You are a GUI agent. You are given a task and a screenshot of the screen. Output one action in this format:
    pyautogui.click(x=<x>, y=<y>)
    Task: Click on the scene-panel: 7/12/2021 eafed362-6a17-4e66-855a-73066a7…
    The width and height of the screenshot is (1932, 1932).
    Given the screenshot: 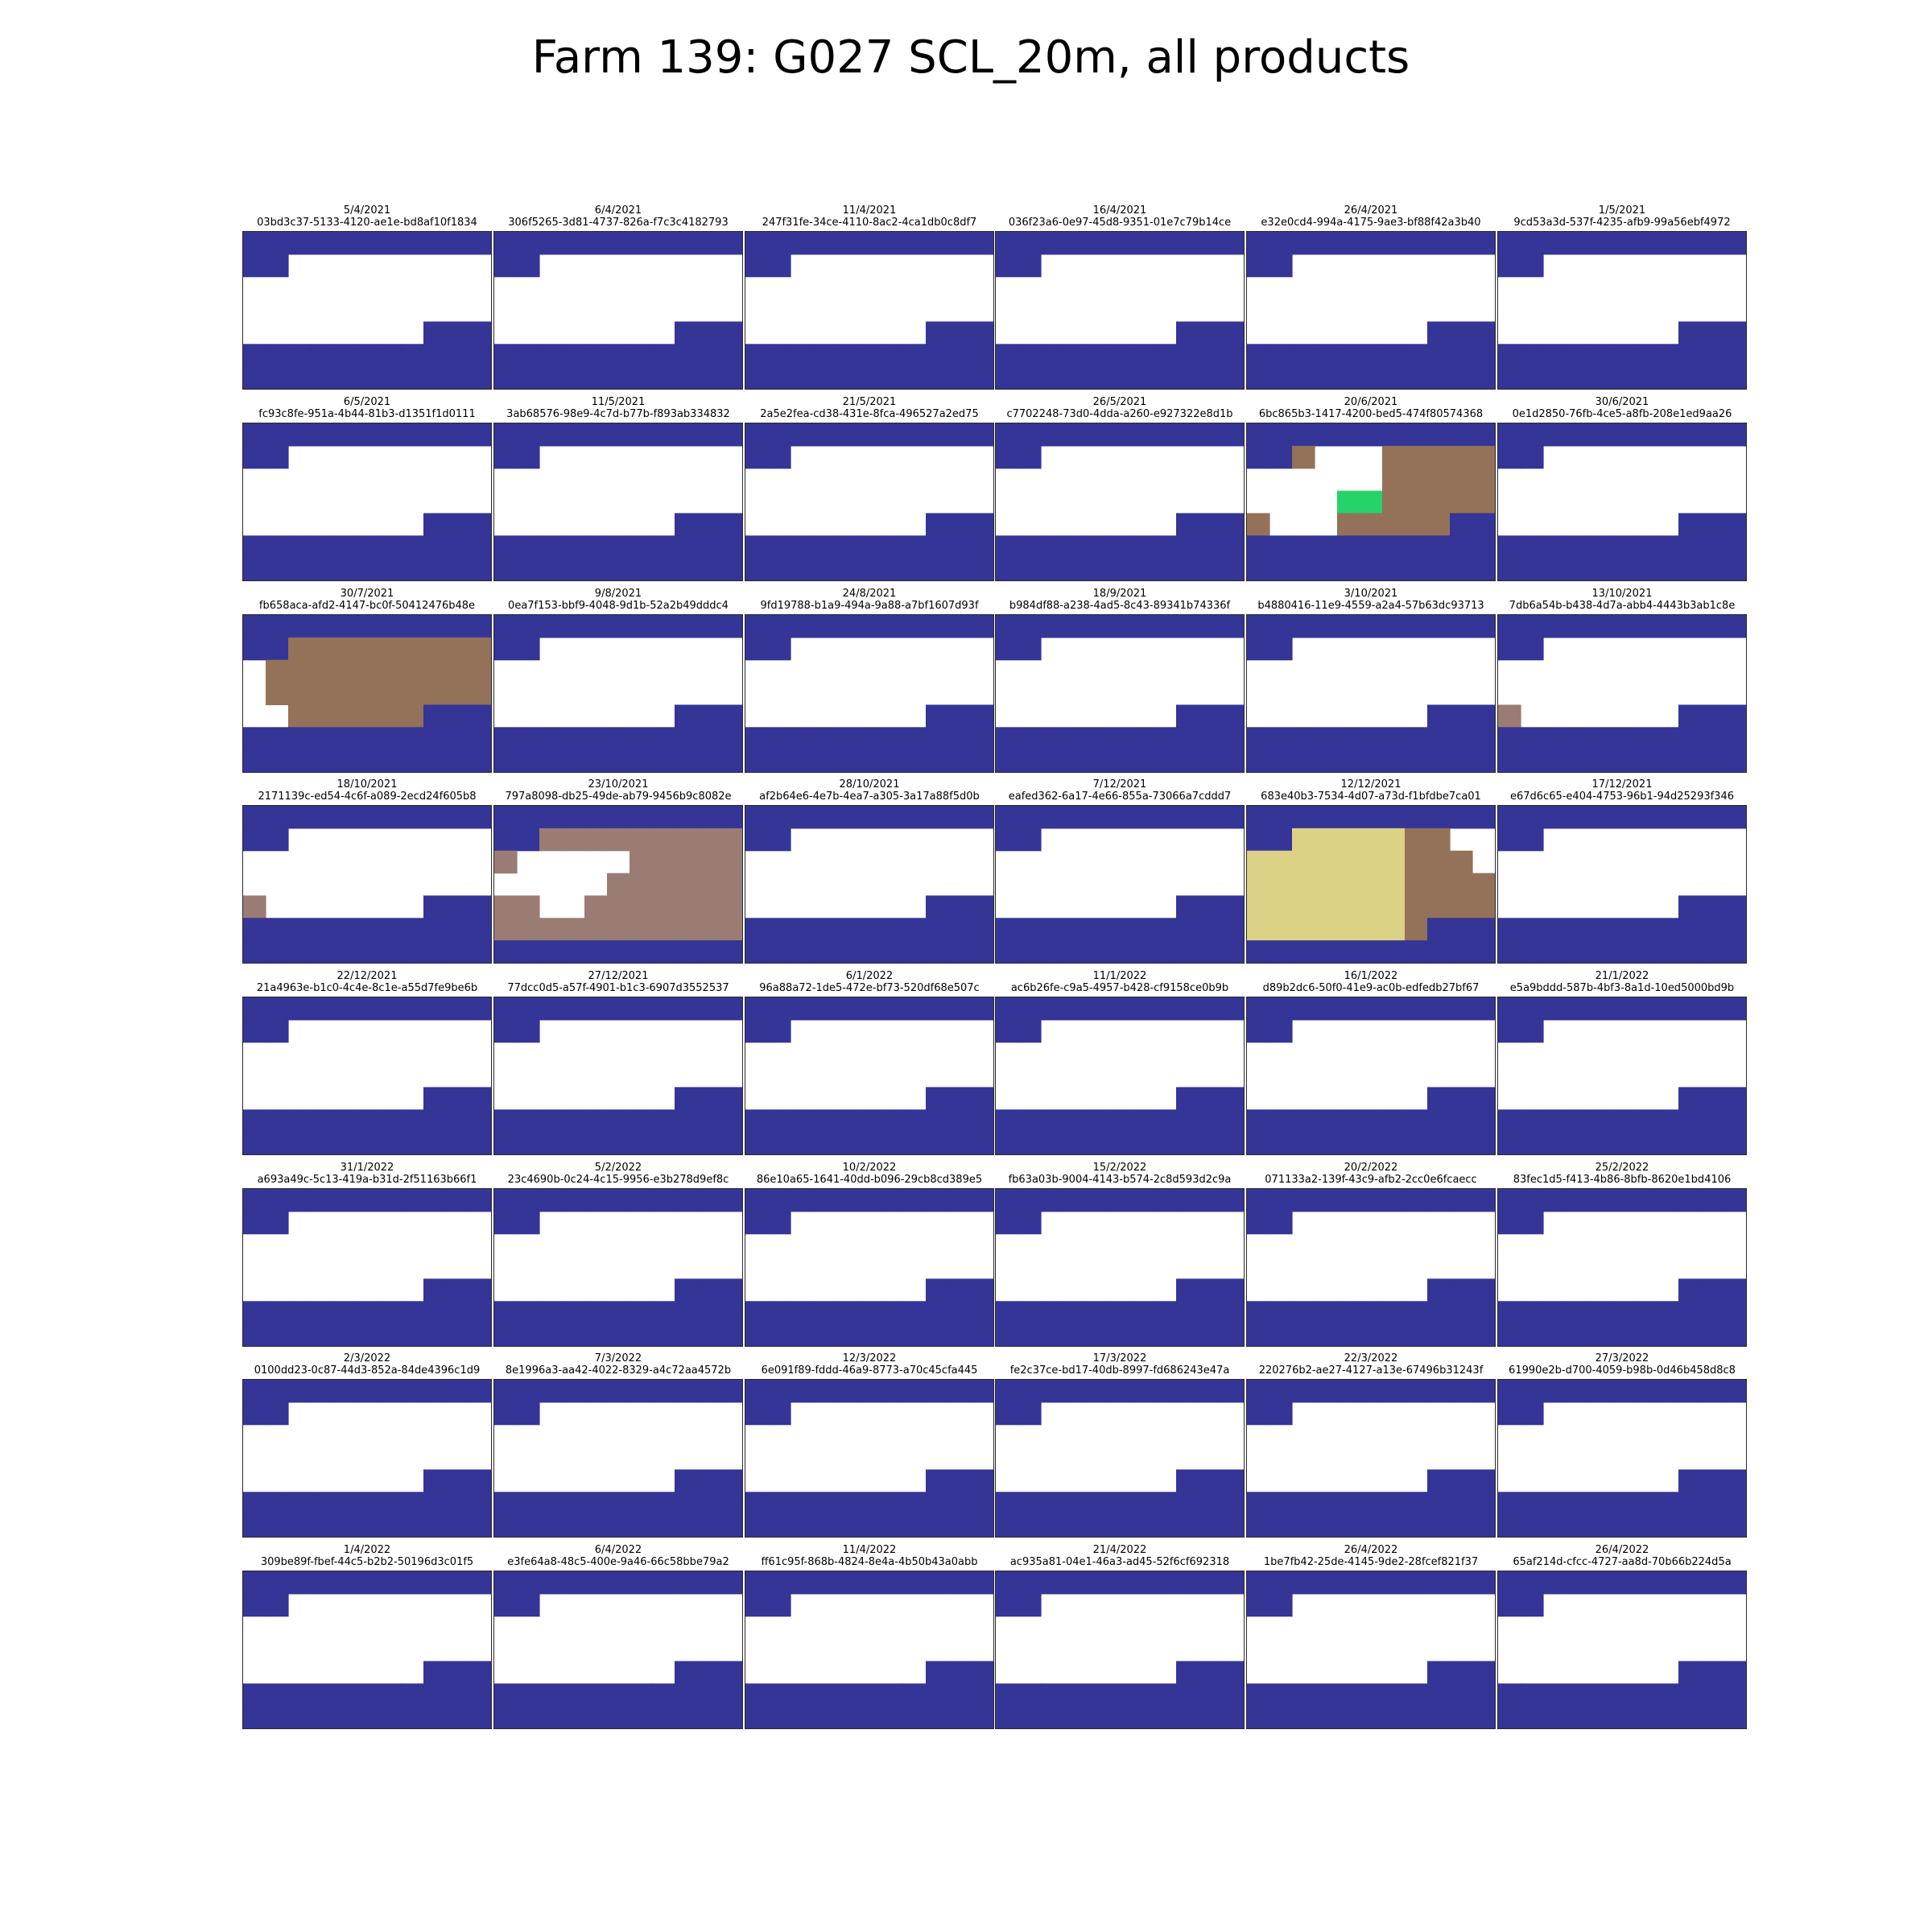 What is the action you would take?
    pyautogui.click(x=1120, y=871)
    